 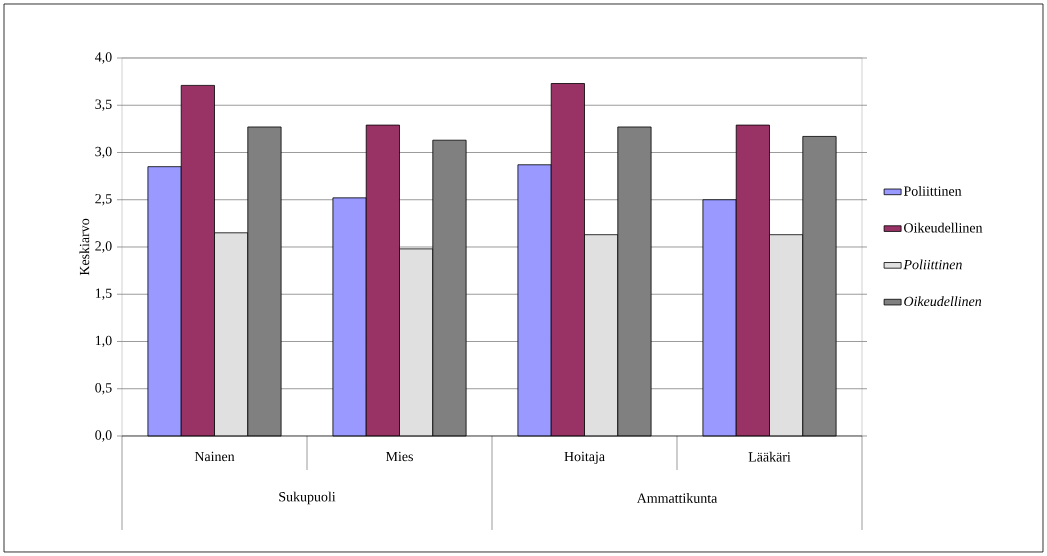 I want to click on y-tick-label: 2,5, so click(x=103, y=200).